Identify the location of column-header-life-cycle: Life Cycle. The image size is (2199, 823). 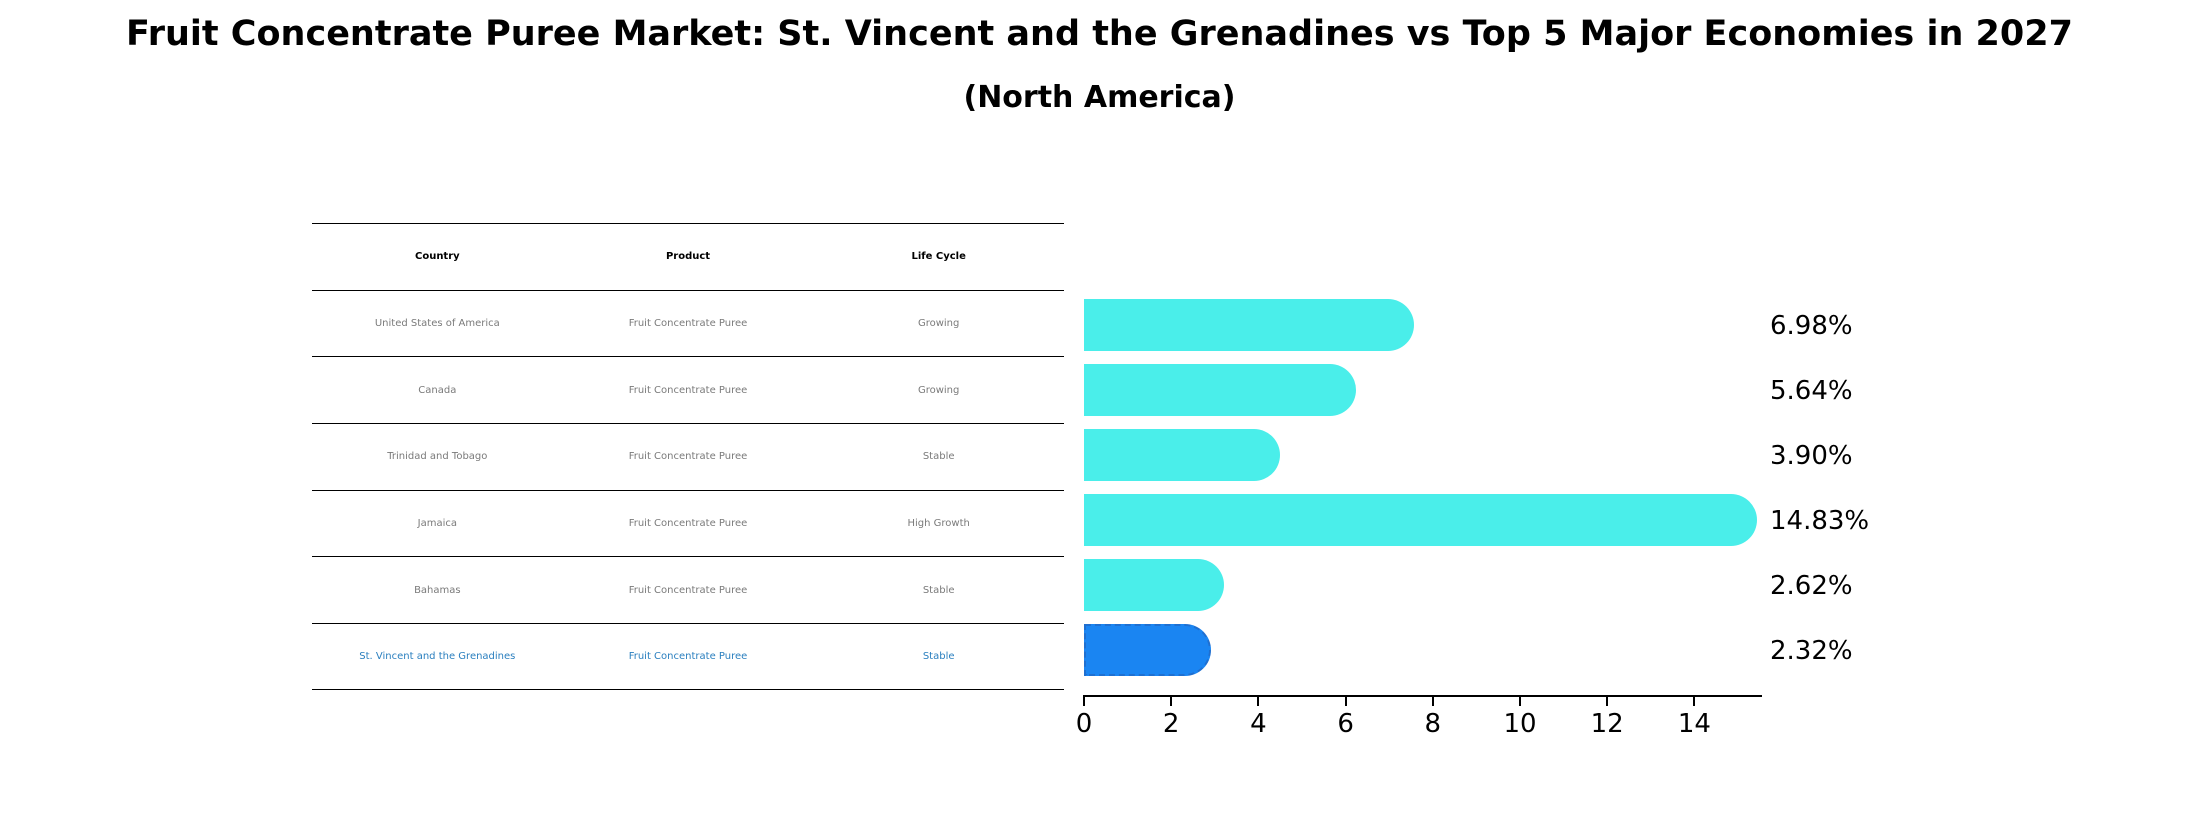
(938, 257).